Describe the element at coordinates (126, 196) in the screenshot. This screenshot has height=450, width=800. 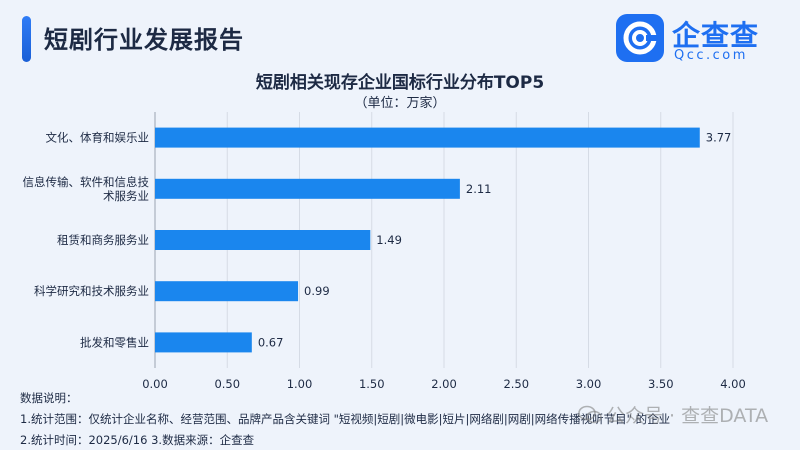
I see `category-label: 术服务业` at that location.